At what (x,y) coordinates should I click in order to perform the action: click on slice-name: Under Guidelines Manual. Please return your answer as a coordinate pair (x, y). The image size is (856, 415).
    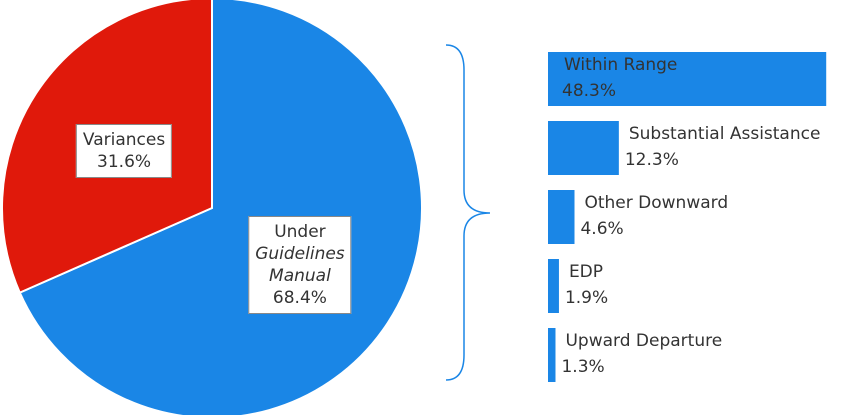
    Looking at the image, I should click on (300, 254).